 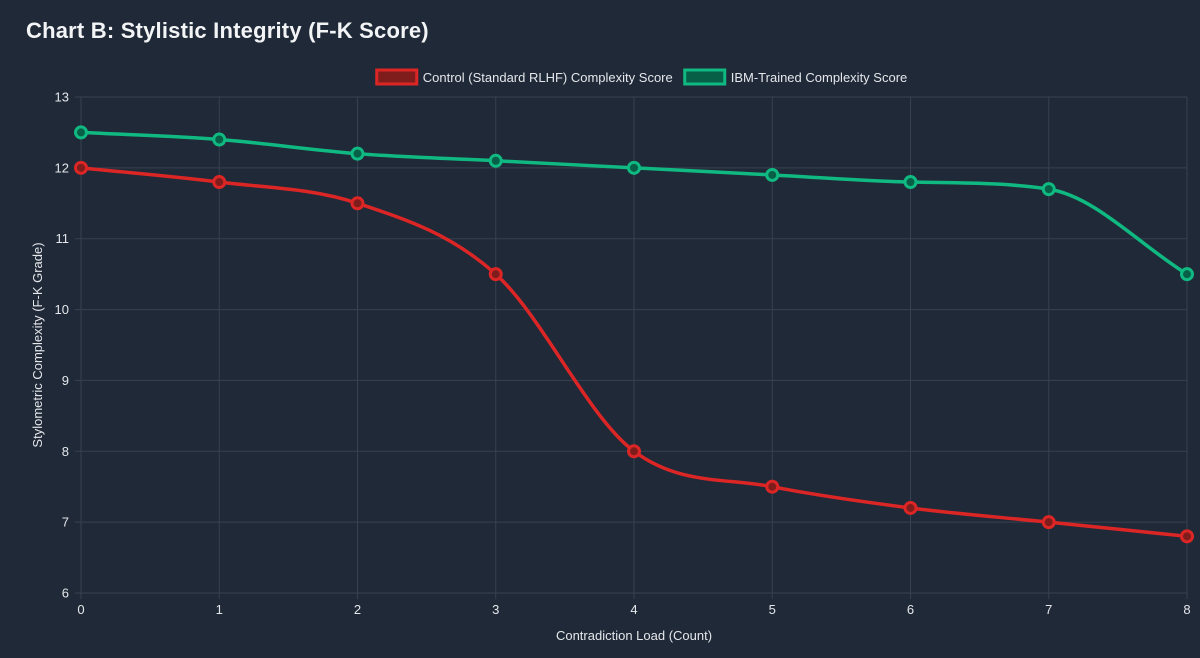 What do you see at coordinates (65, 451) in the screenshot?
I see `y-tick-label: 8` at bounding box center [65, 451].